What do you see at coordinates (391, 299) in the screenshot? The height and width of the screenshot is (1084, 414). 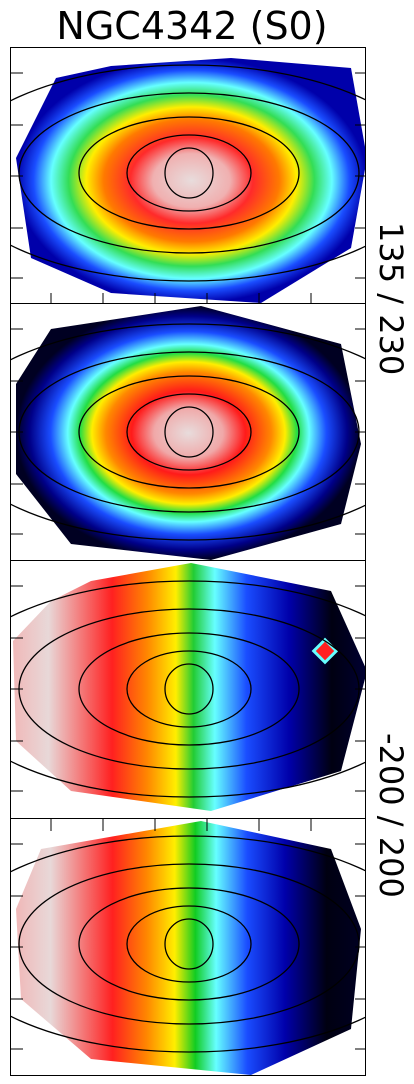 I see `dispersion-range-label: 135 / 230` at bounding box center [391, 299].